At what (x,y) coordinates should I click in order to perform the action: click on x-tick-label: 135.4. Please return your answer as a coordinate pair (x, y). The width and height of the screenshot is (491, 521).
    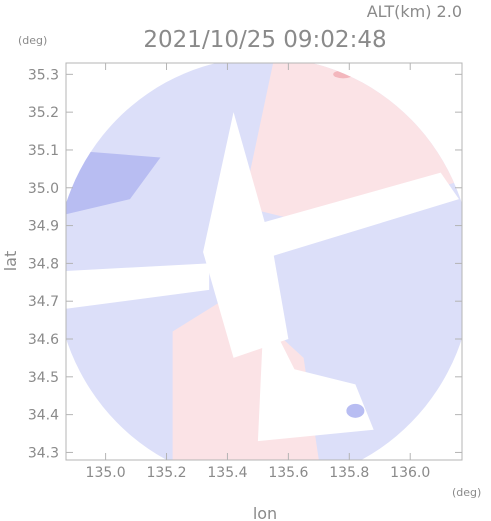
    Looking at the image, I should click on (227, 473).